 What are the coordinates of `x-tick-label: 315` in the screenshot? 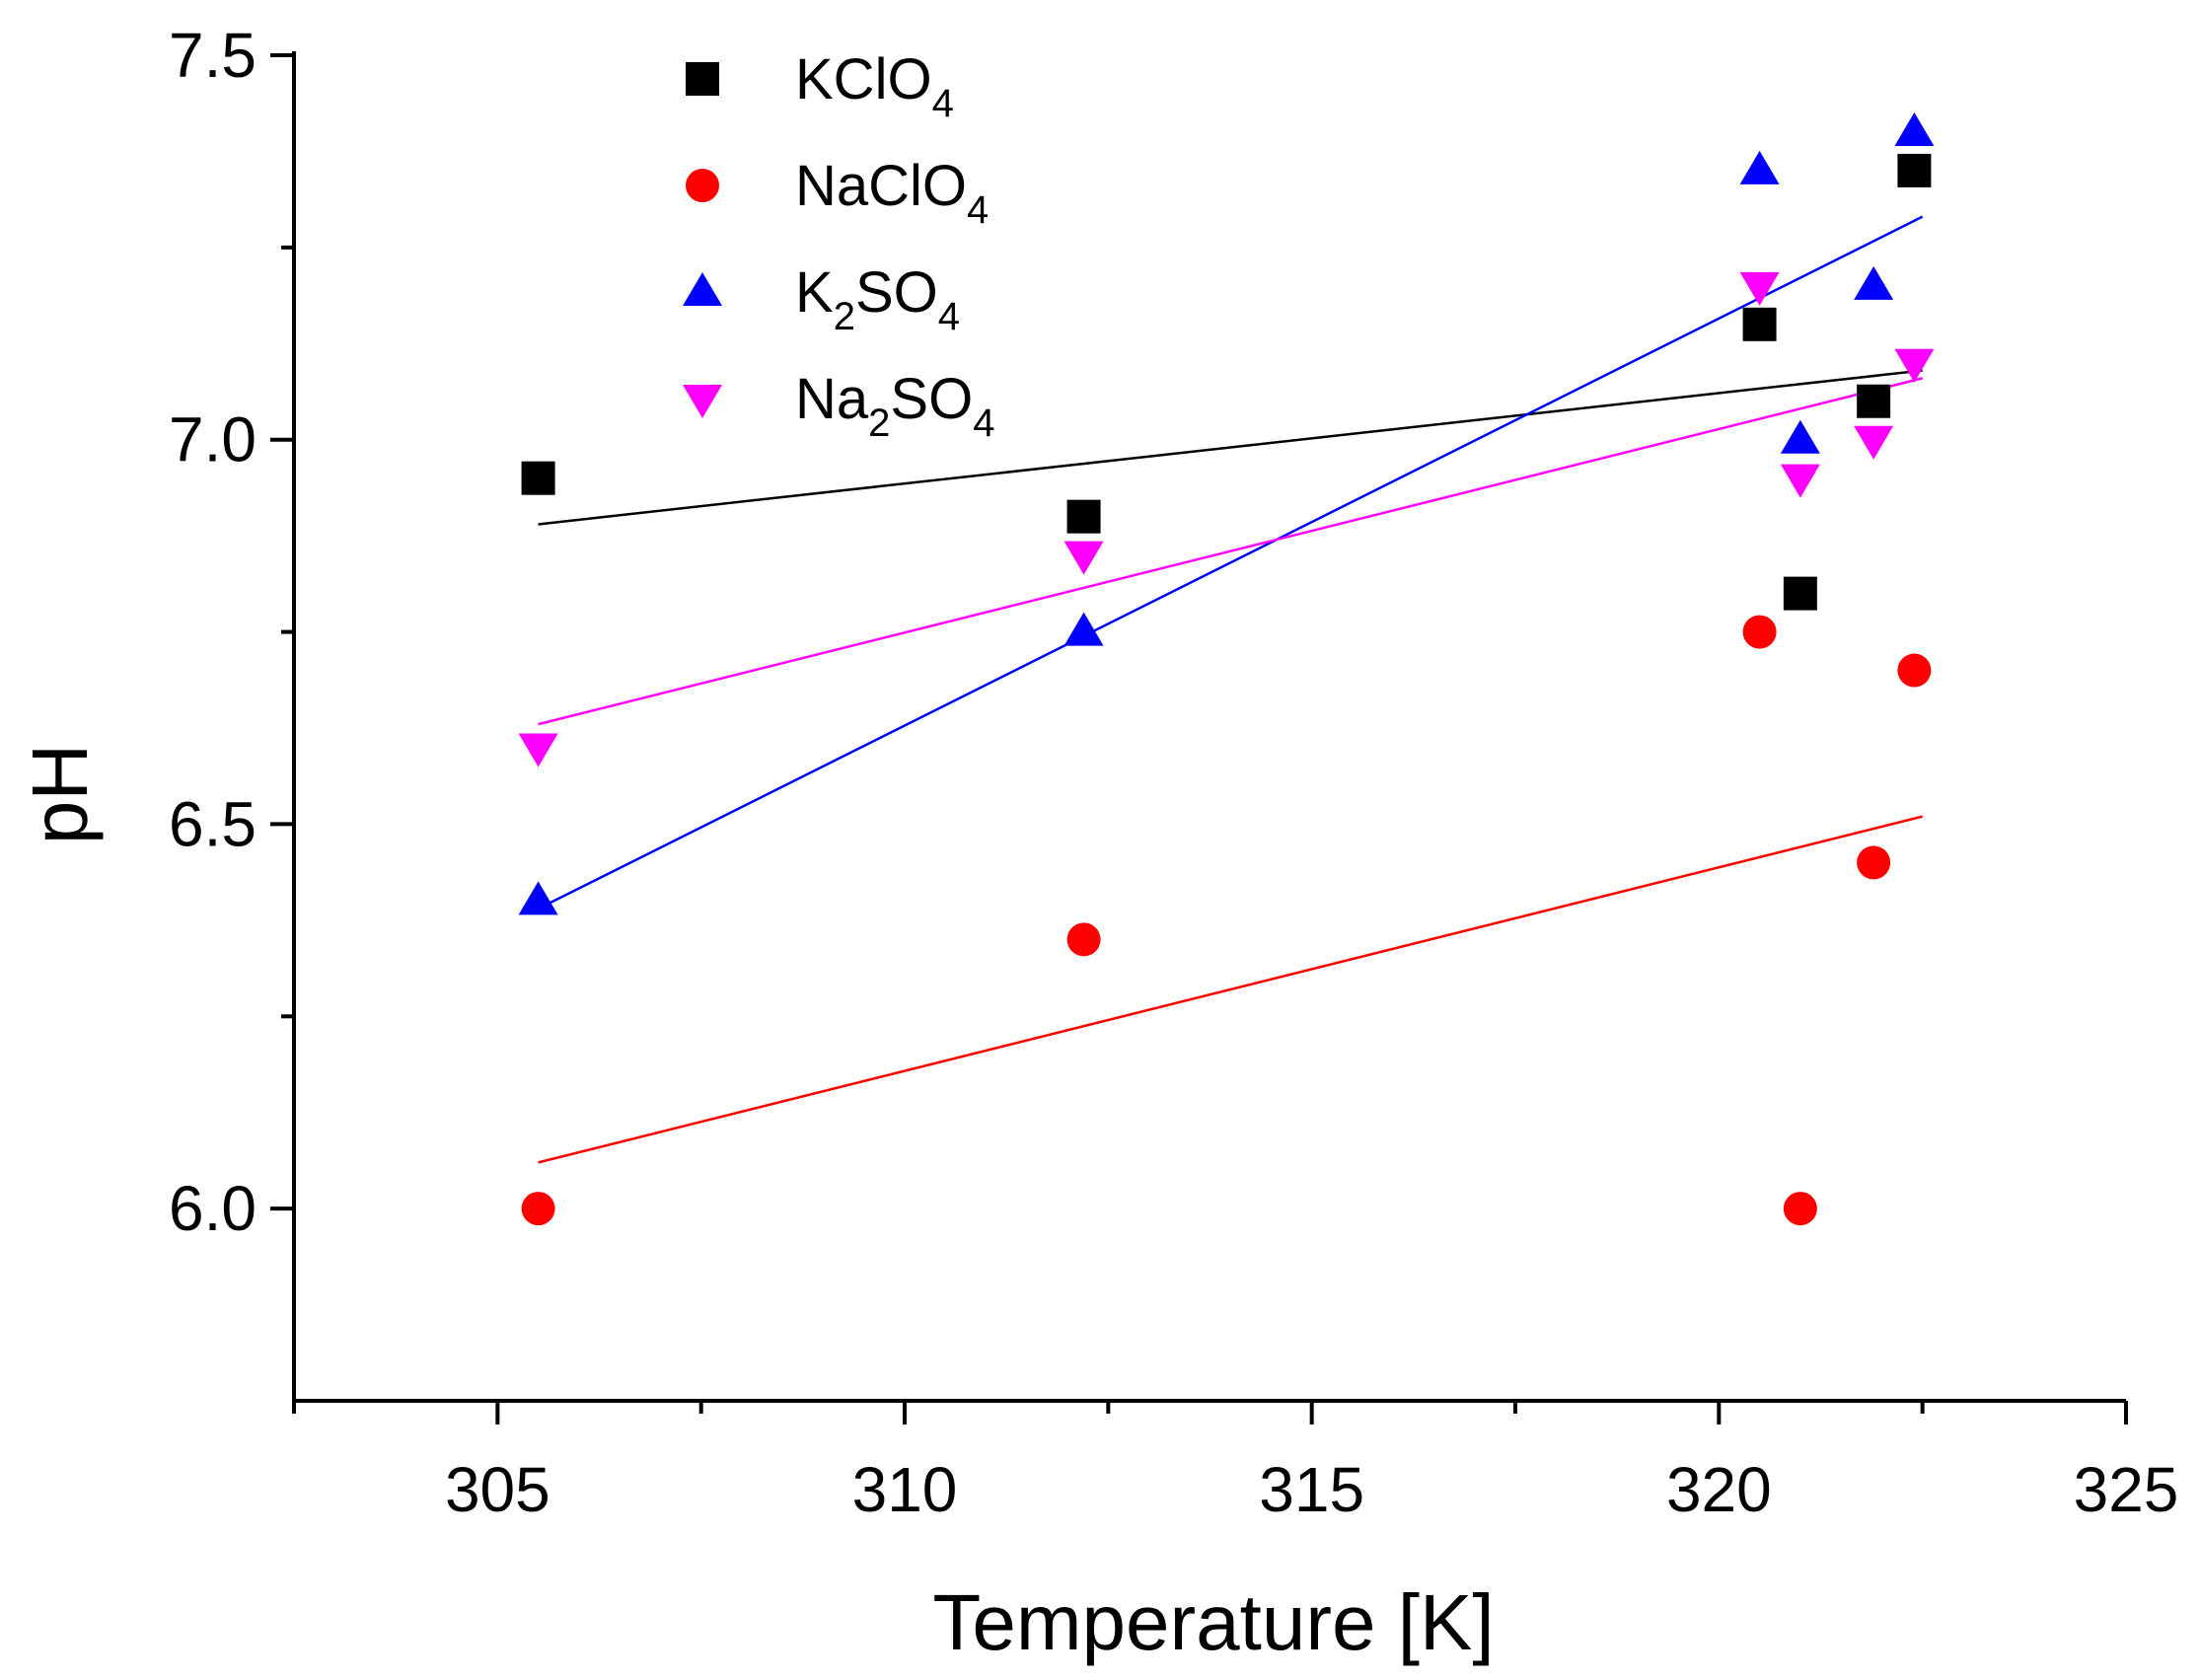 It's located at (1311, 1489).